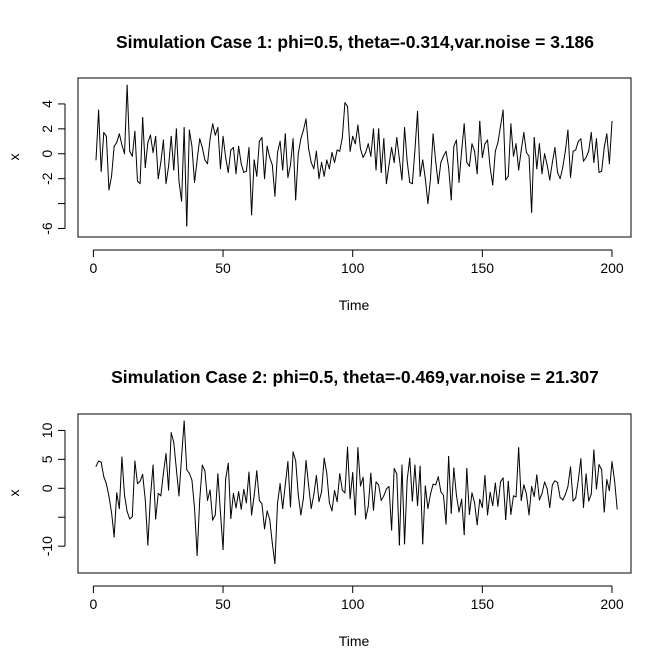  I want to click on y-tick-label: 0, so click(47, 154).